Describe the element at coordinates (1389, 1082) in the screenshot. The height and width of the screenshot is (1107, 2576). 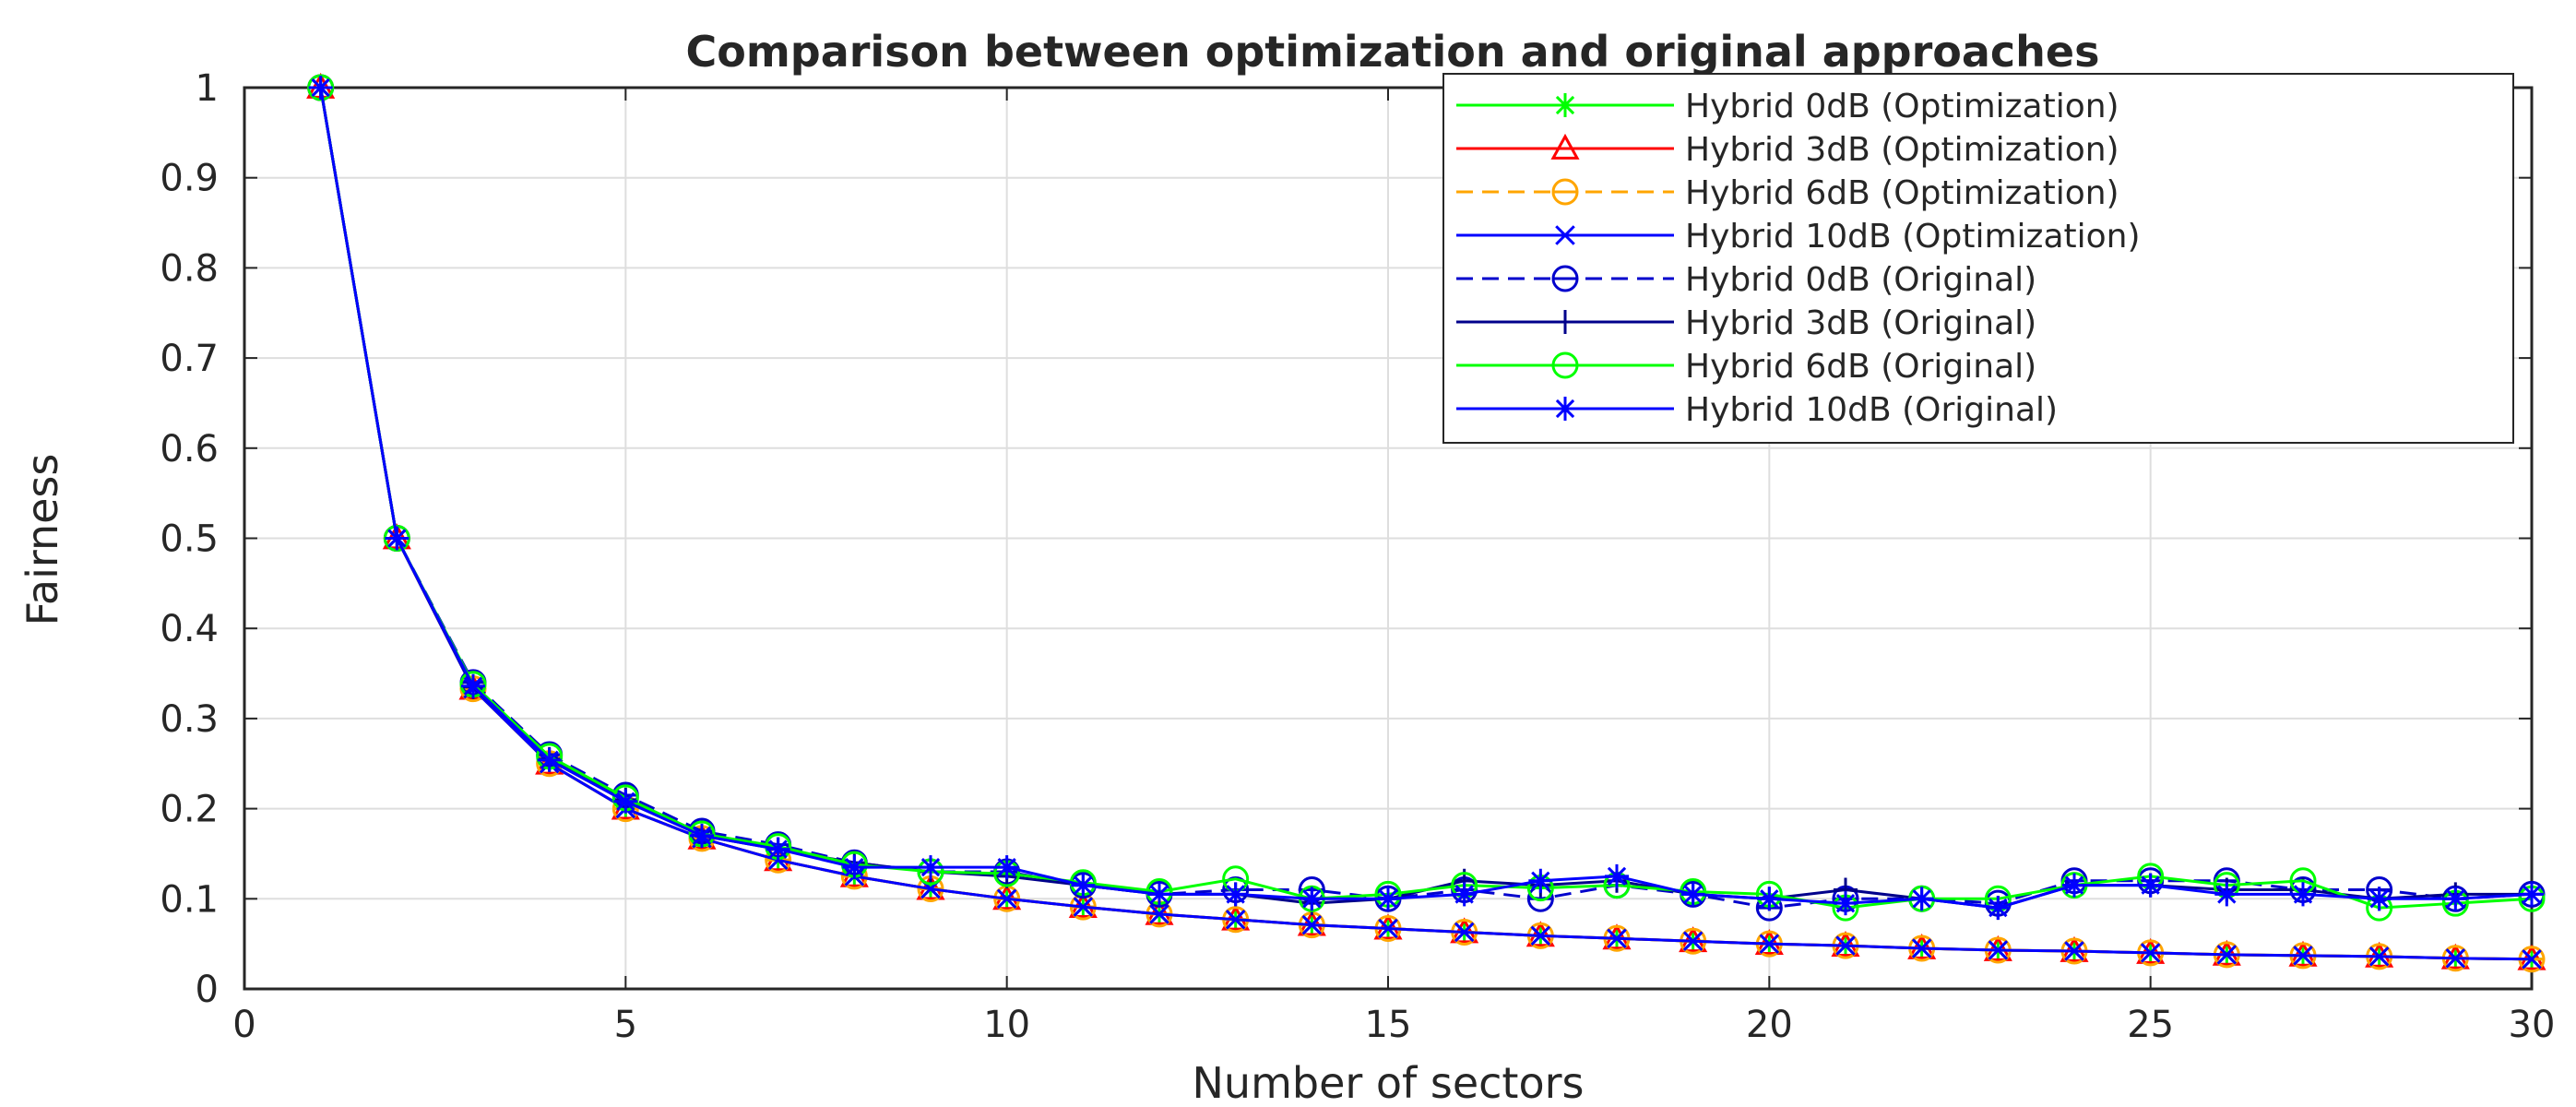
I see `x-axis-label: Number of sectors` at that location.